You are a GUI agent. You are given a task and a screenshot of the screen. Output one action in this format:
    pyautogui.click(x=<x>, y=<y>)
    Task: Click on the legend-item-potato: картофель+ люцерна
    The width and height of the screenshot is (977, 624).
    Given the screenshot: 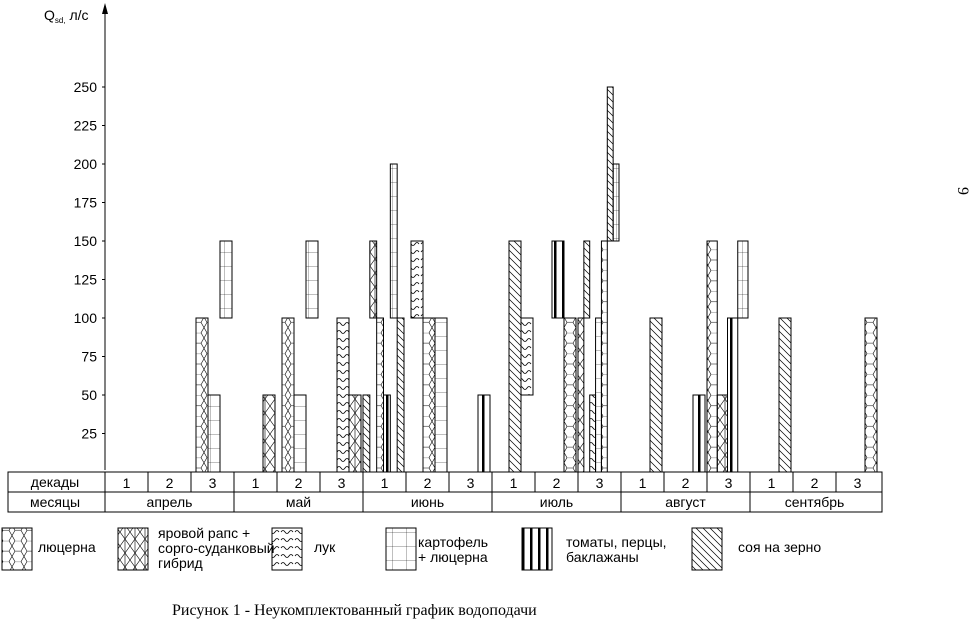 What is the action you would take?
    pyautogui.click(x=436, y=549)
    